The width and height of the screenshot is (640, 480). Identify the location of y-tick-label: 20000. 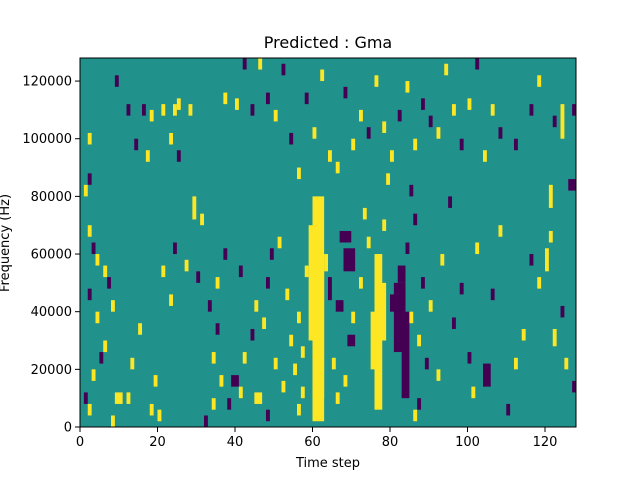
(51, 370).